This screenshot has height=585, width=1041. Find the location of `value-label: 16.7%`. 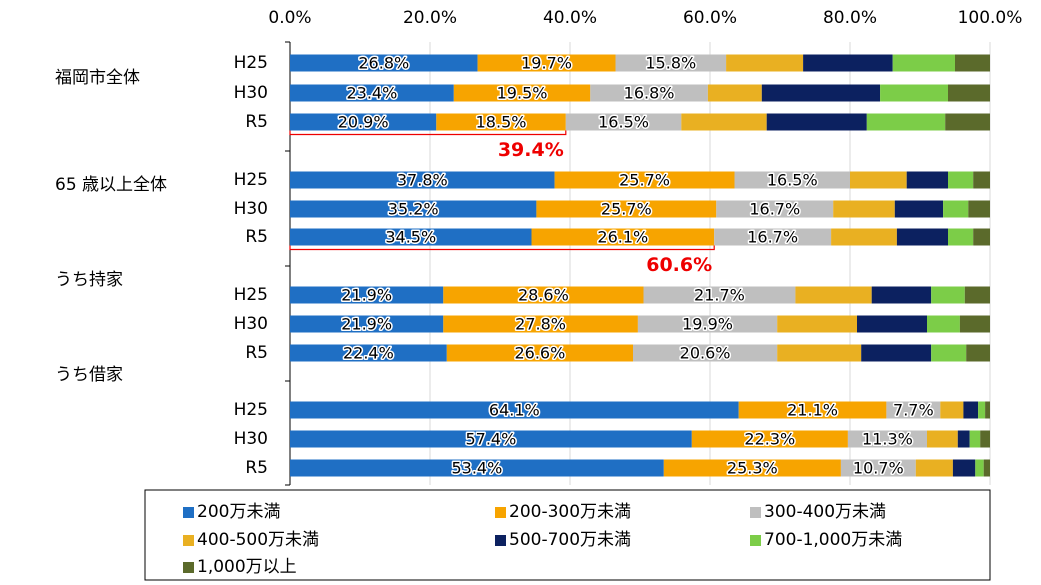

value-label: 16.7% is located at coordinates (774, 209).